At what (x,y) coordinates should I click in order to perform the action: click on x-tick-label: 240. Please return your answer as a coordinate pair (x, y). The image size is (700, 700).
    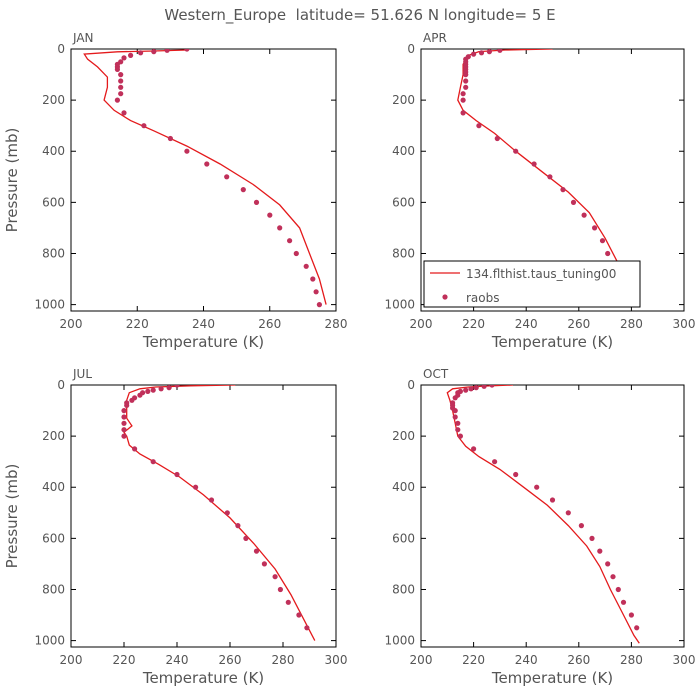
    Looking at the image, I should click on (526, 324).